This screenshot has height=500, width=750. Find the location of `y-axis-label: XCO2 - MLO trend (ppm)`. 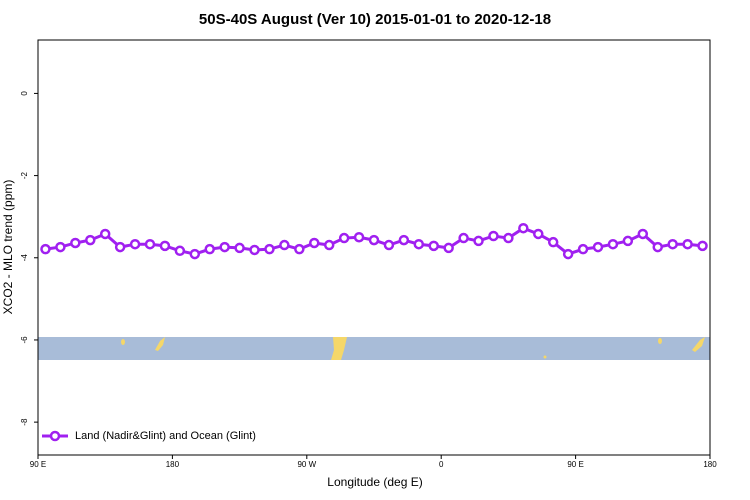

y-axis-label: XCO2 - MLO trend (ppm) is located at coordinates (8, 247).